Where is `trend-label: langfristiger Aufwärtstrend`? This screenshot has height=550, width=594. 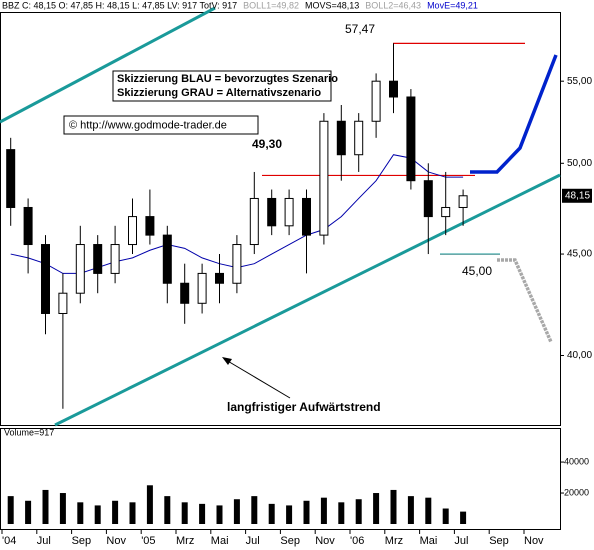
trend-label: langfristiger Aufwärtstrend is located at coordinates (304, 407).